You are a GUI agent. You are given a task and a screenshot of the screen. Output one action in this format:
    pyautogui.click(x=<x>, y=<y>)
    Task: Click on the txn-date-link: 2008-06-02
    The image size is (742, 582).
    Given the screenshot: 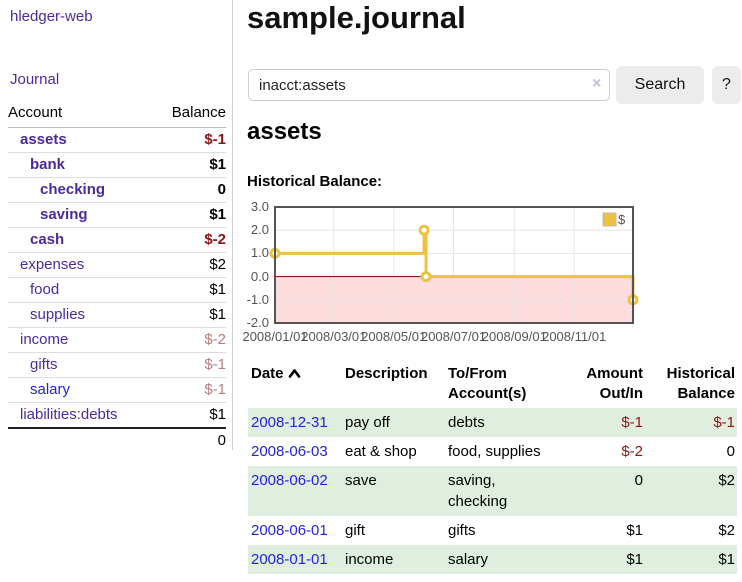 What is the action you would take?
    pyautogui.click(x=289, y=480)
    